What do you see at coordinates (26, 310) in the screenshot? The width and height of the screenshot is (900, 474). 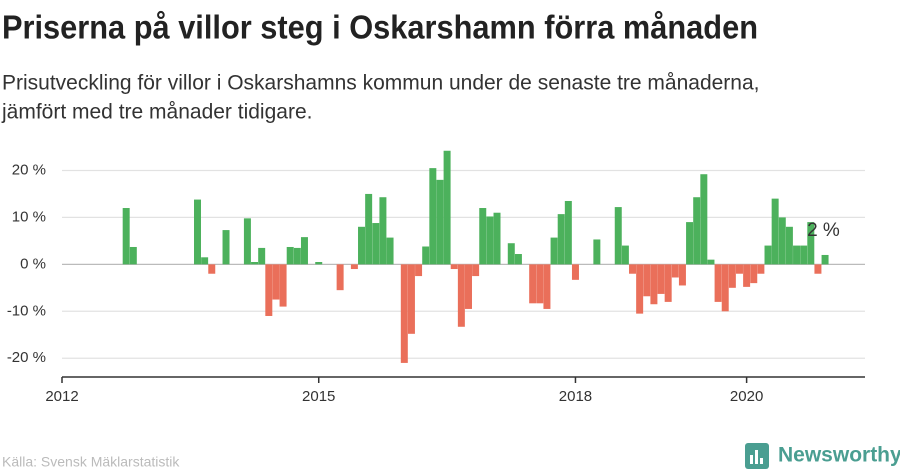 I see `y-tick-label: -10 %` at bounding box center [26, 310].